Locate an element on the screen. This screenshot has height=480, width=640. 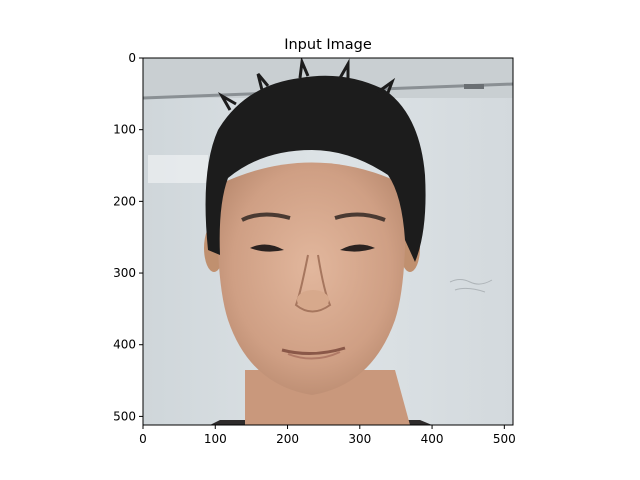
lower-lip is located at coordinates (314, 355).